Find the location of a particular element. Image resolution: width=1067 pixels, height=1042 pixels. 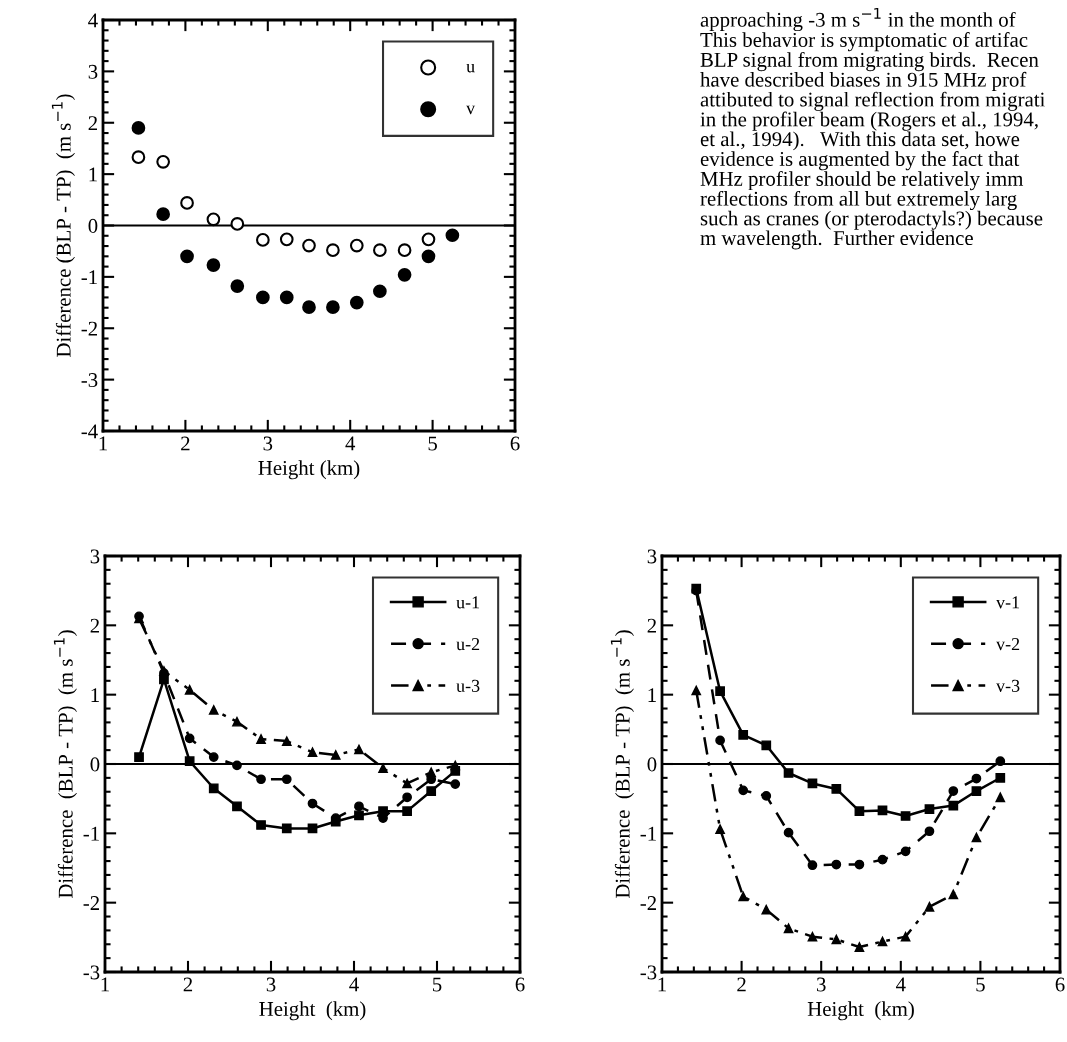

y-tick-label: -4 is located at coordinates (89, 431).